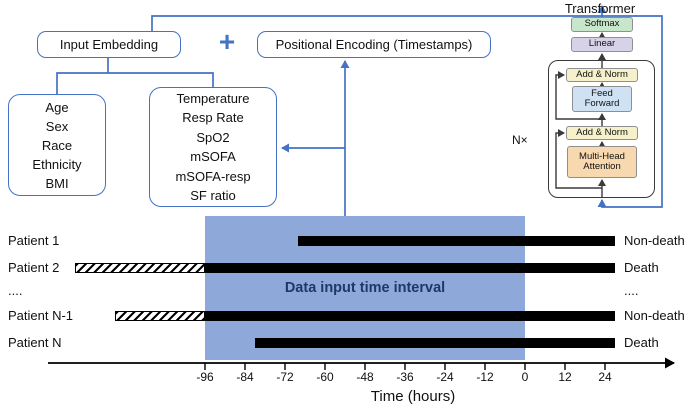  I want to click on patient-n-1-prior-data-bar, so click(160, 316).